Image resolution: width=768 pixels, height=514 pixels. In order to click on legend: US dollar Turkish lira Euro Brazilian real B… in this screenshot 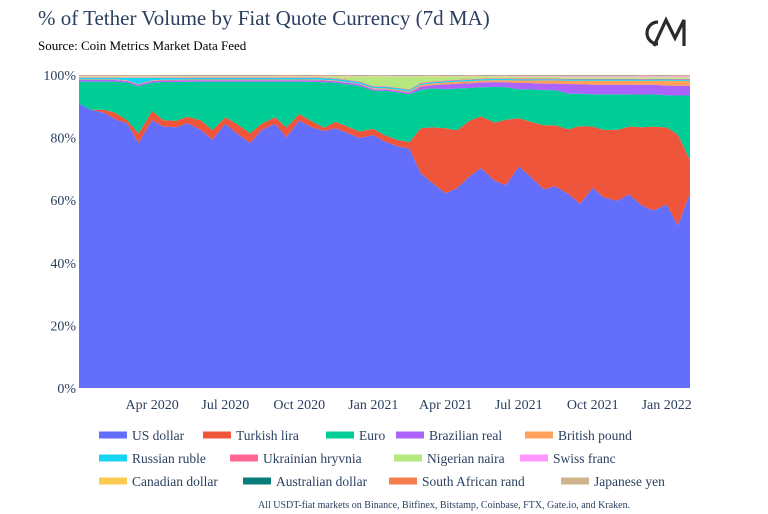, I will do `click(382, 458)`.